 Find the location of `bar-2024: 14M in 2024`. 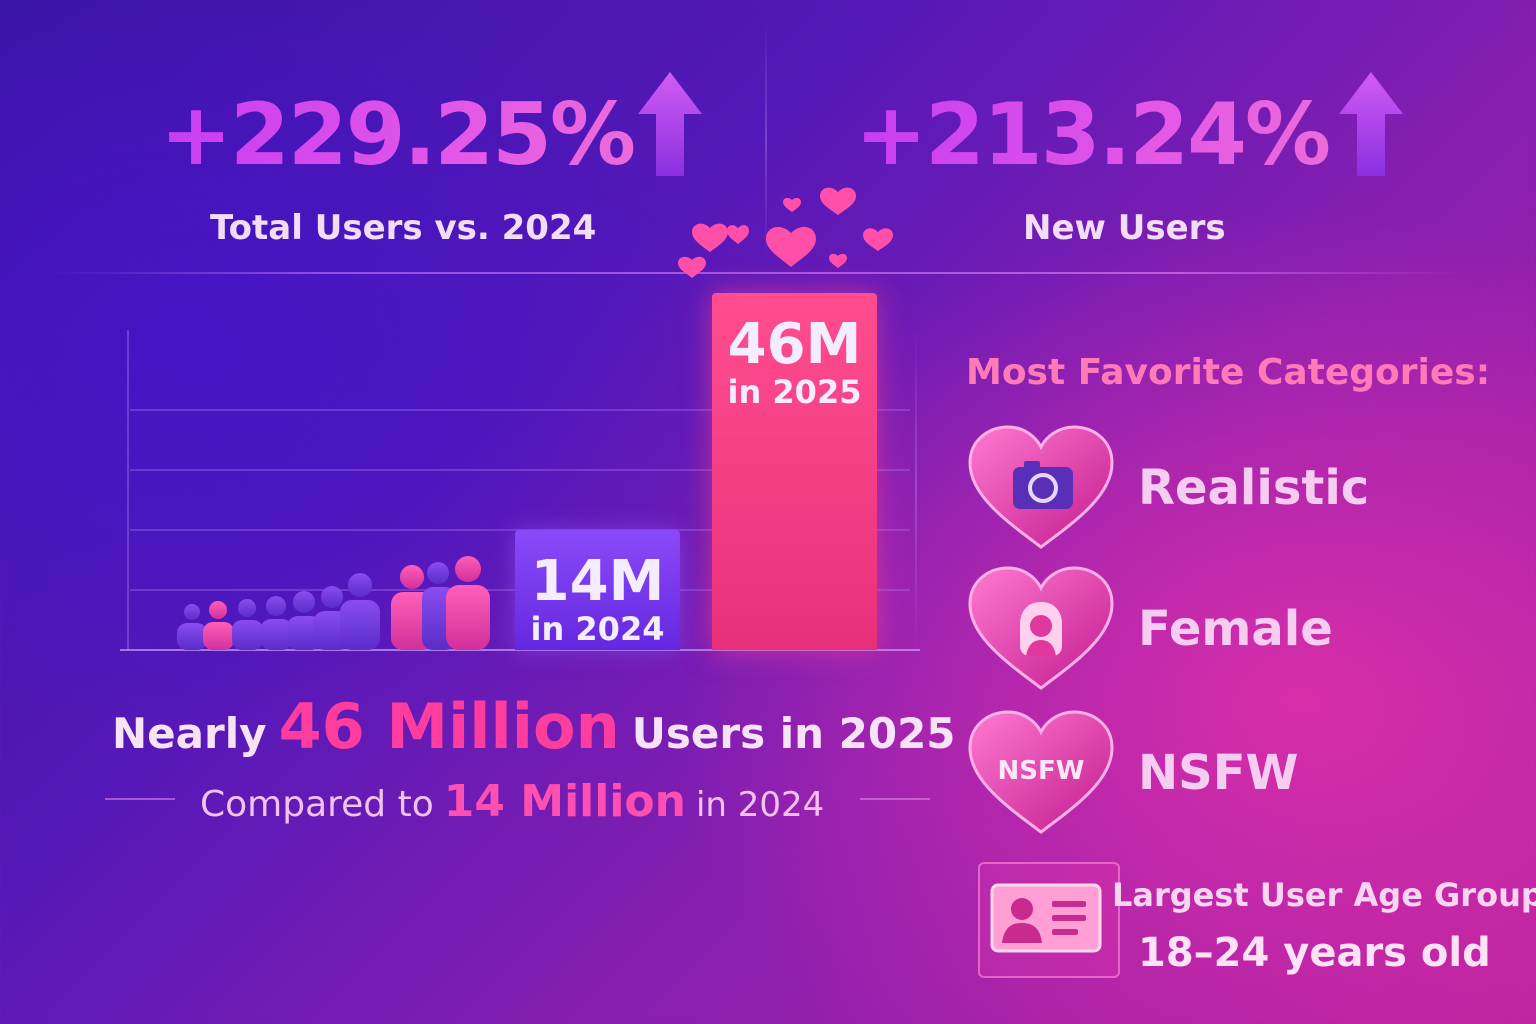

bar-2024: 14M in 2024 is located at coordinates (597, 590).